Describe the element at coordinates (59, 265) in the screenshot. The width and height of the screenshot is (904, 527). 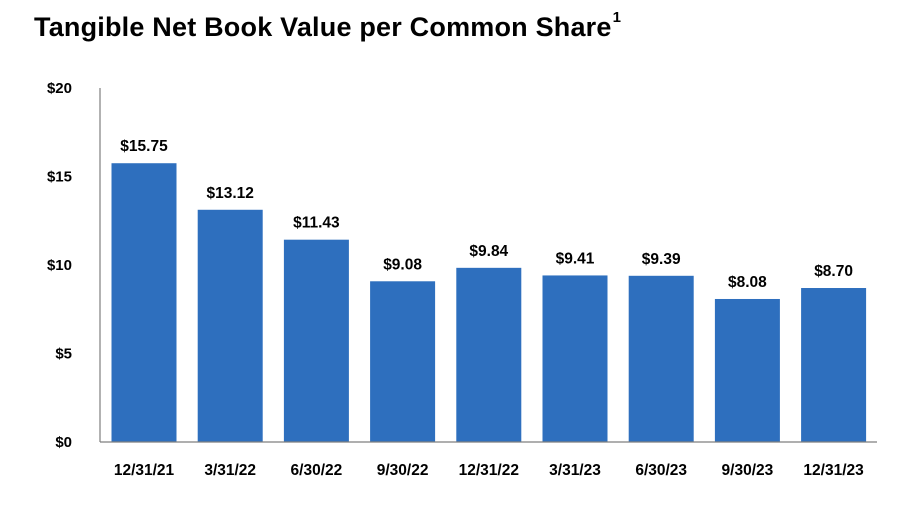
I see `y-tick-label: $10` at that location.